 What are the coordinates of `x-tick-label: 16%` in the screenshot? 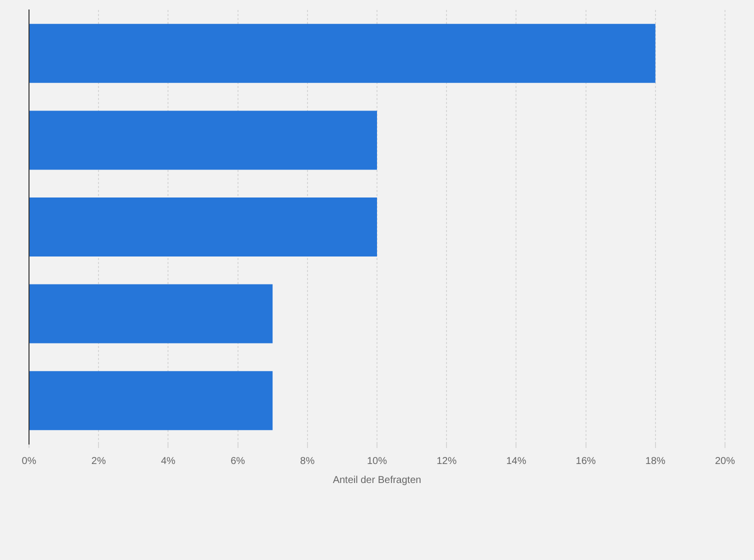 It's located at (586, 461).